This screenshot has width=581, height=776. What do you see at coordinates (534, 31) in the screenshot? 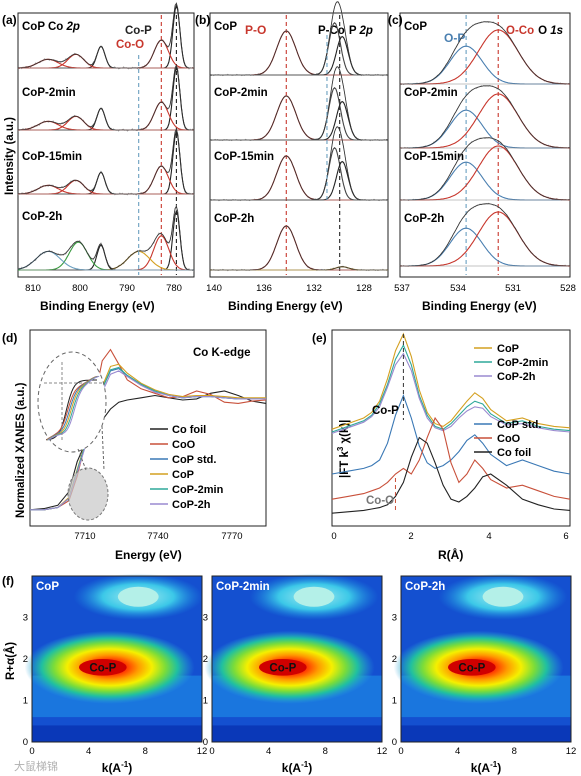
I see `panel-c-title: O-Co O 1s` at bounding box center [534, 31].